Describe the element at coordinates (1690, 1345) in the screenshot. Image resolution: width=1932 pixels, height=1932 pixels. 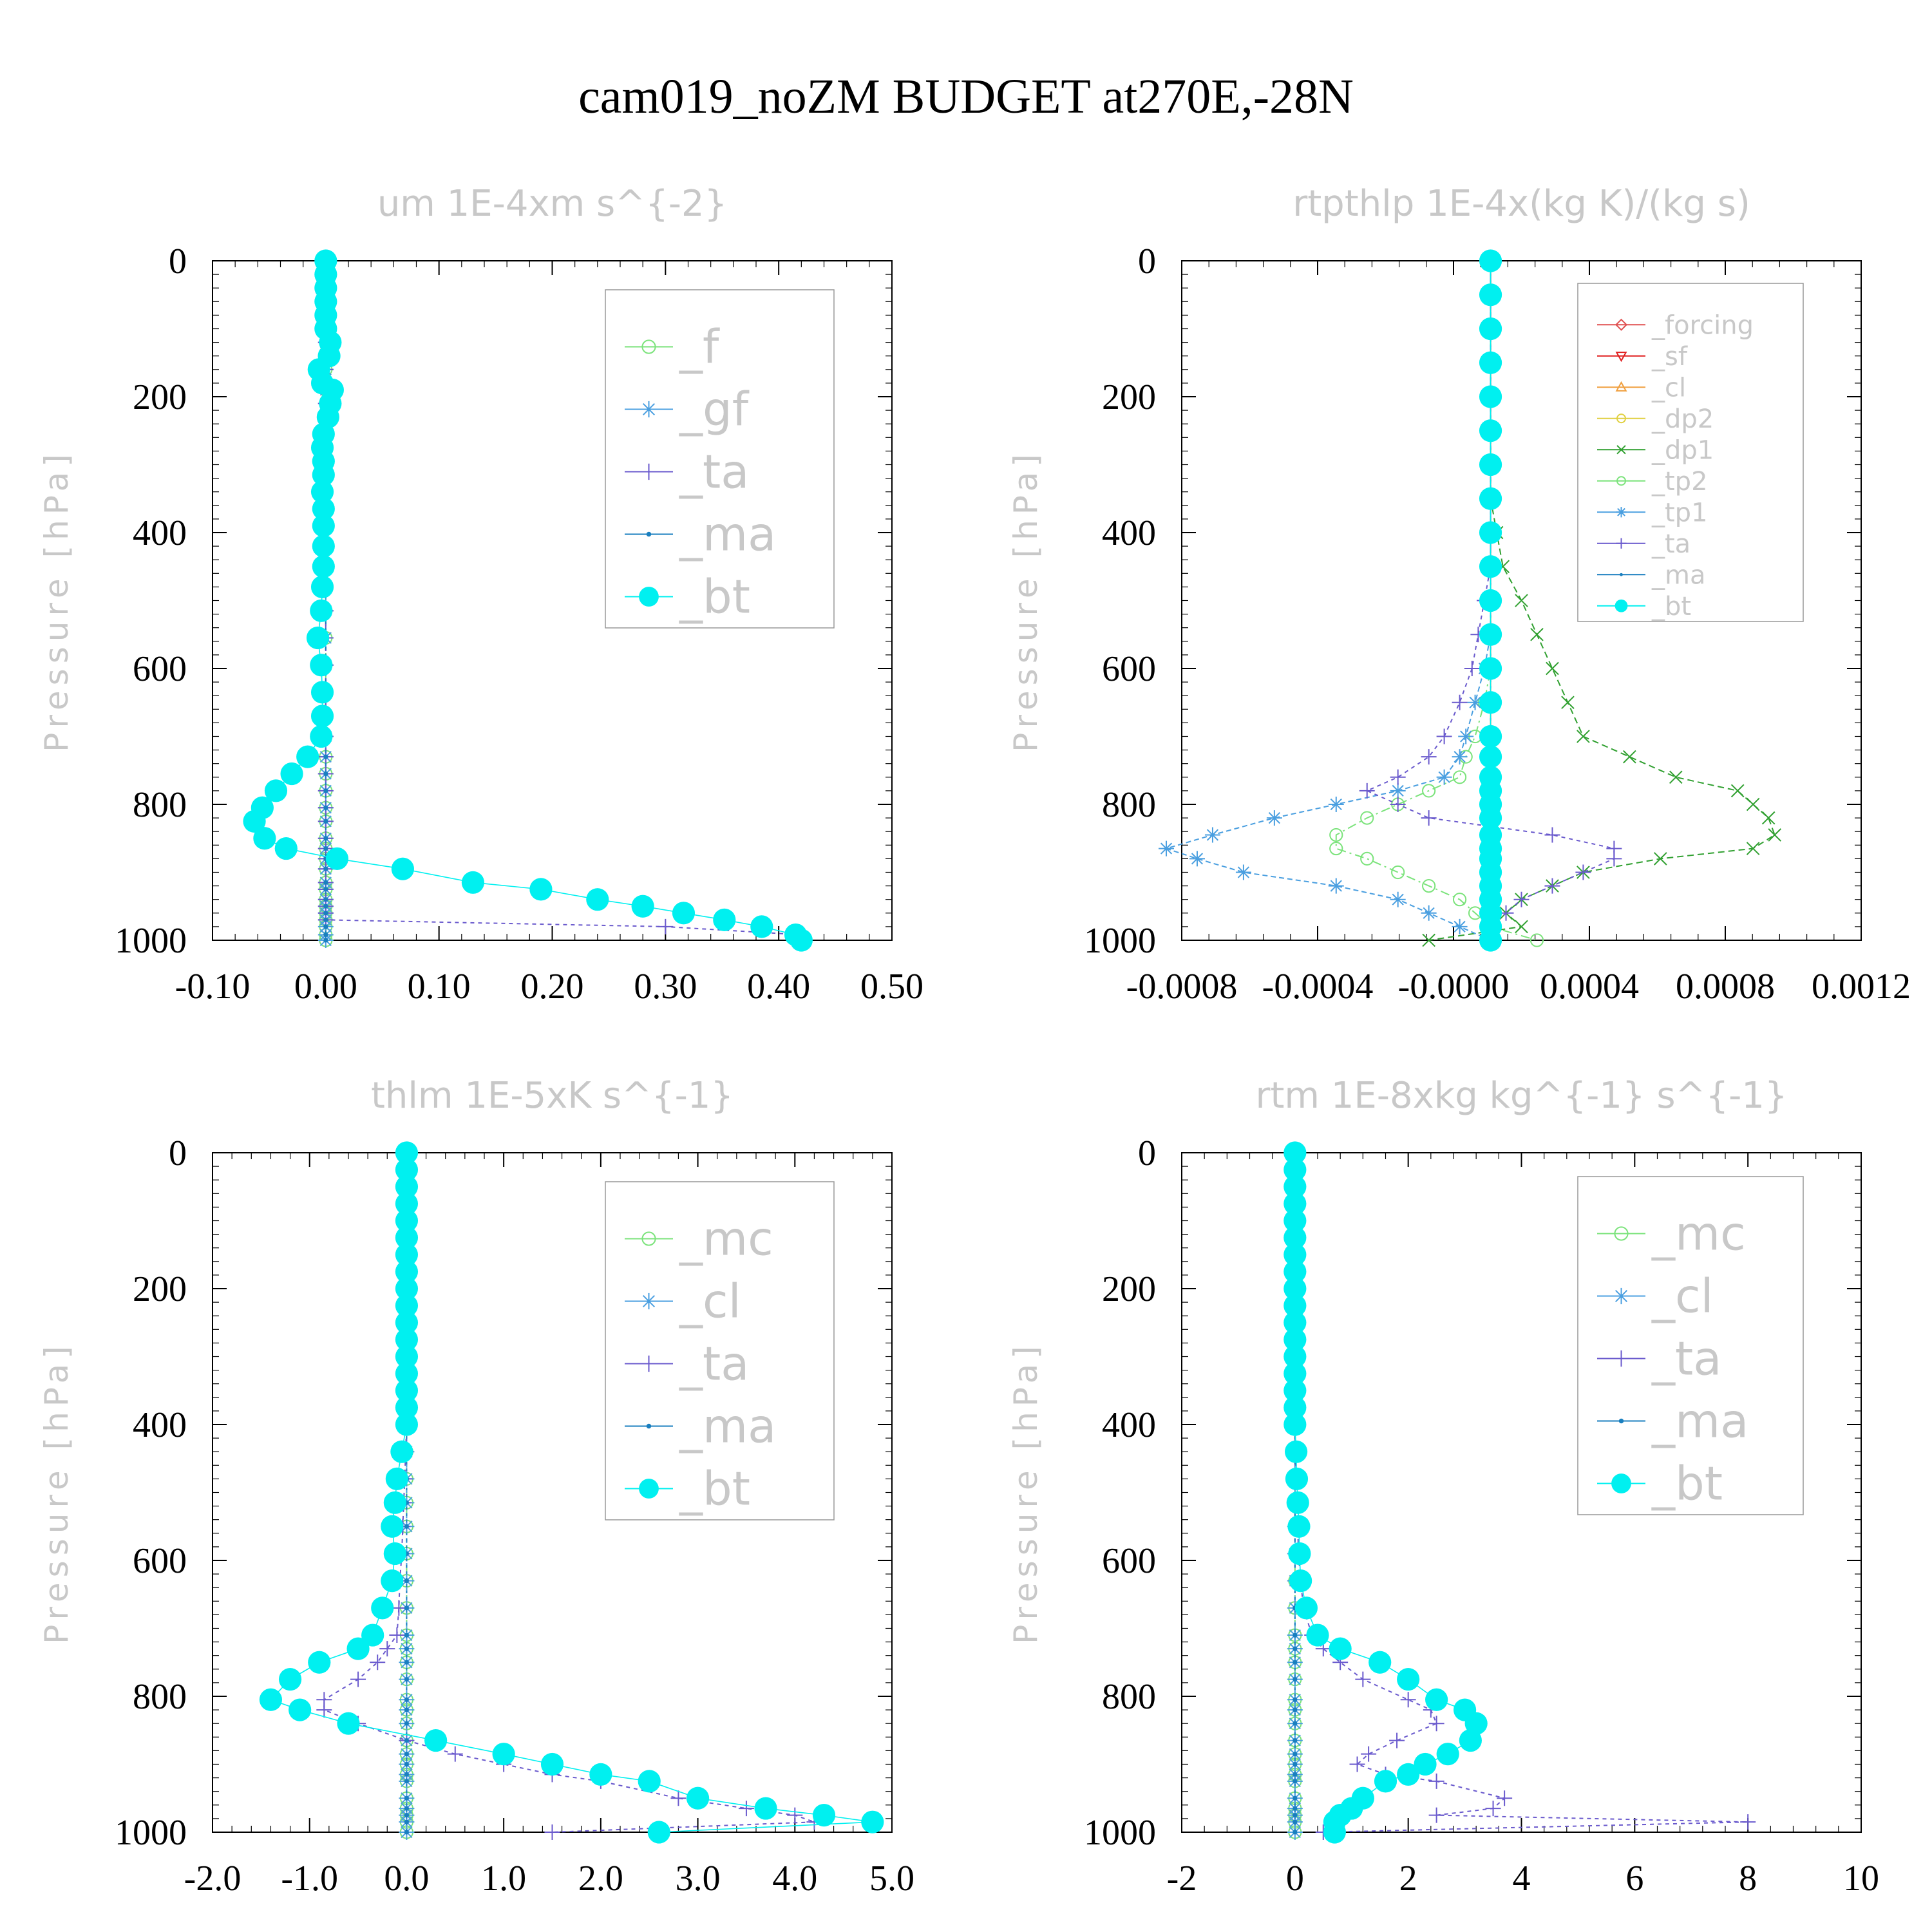
I see `legend: _mc _cl _ta _ma _bt` at that location.